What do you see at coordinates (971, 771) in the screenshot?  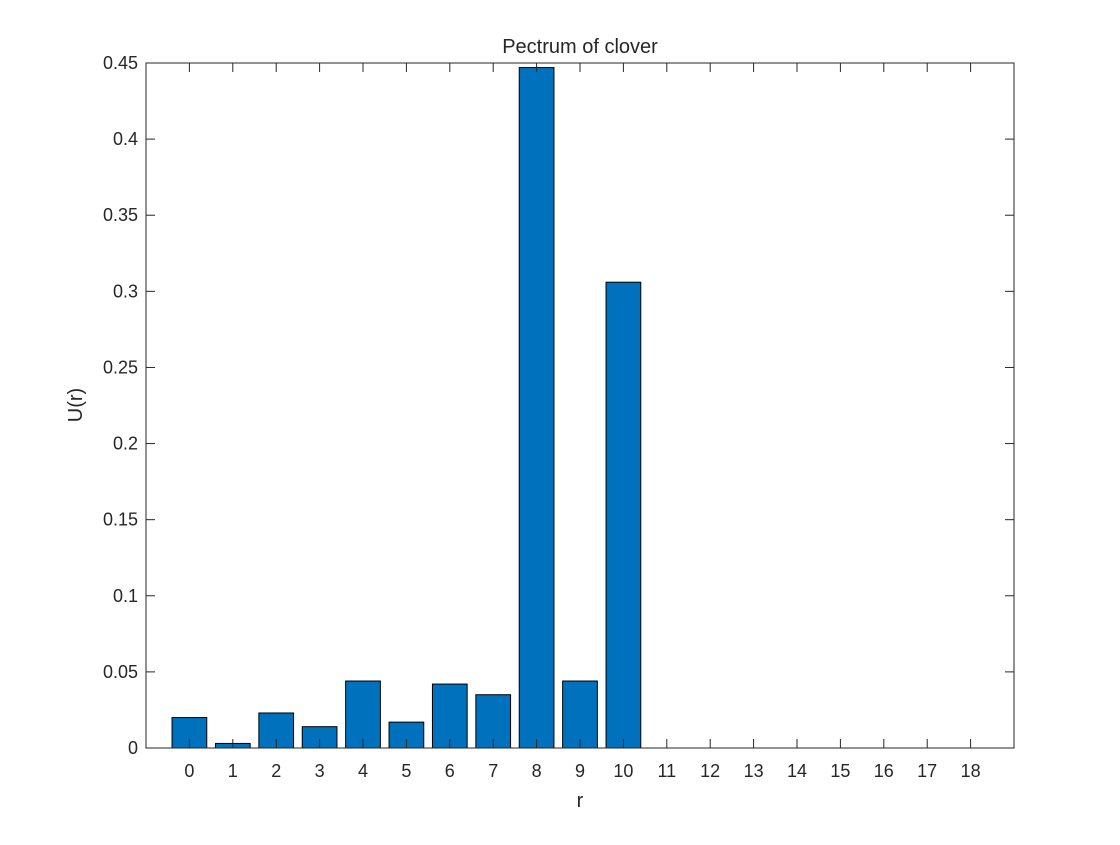 I see `x-tick-label-18: 18` at bounding box center [971, 771].